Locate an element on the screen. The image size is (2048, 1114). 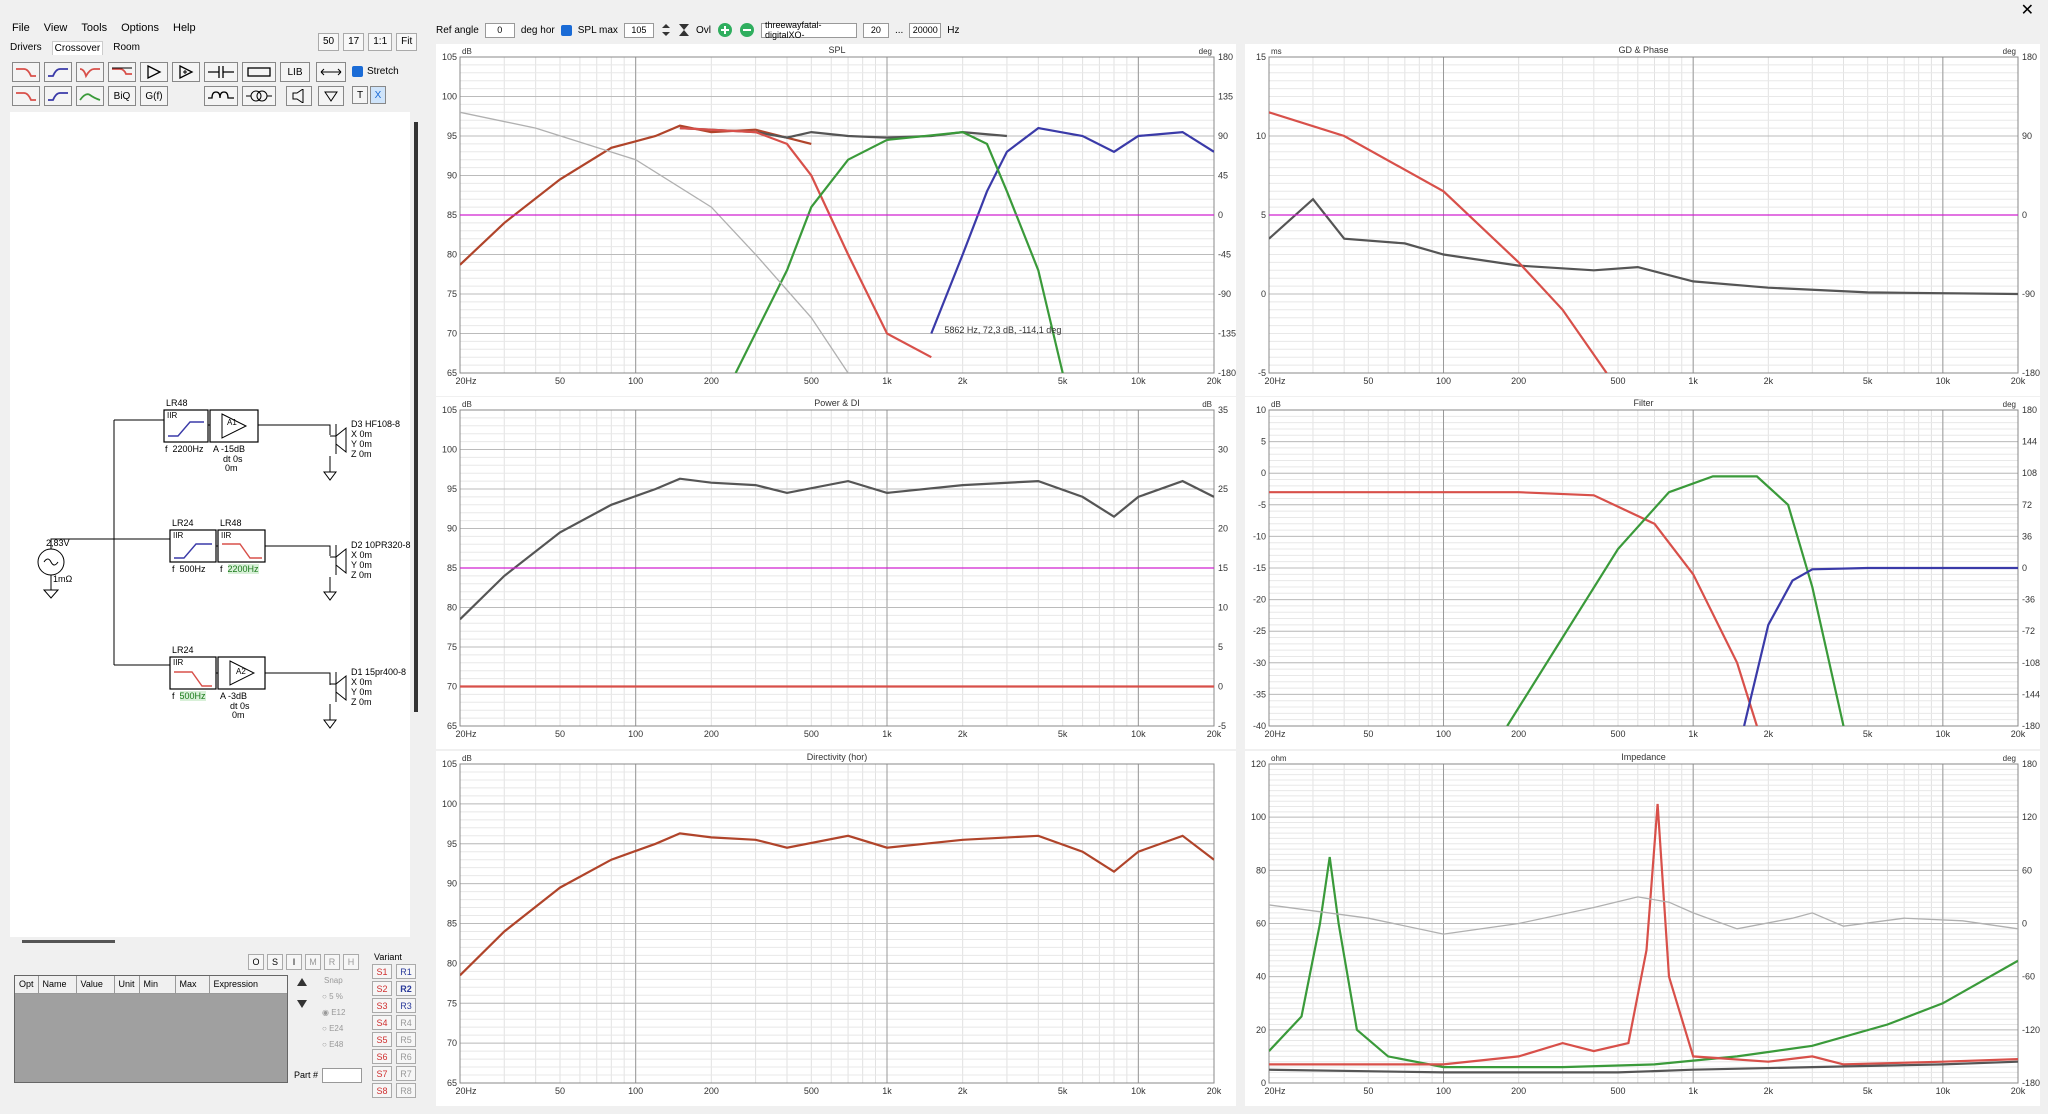
spl-max-checkbox is located at coordinates (566, 30).